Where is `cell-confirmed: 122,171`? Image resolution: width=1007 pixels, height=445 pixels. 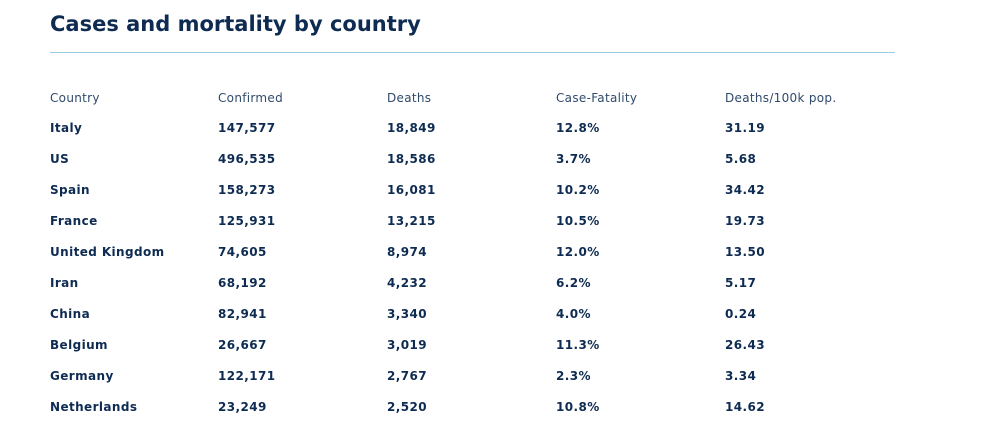 cell-confirmed: 122,171 is located at coordinates (247, 375).